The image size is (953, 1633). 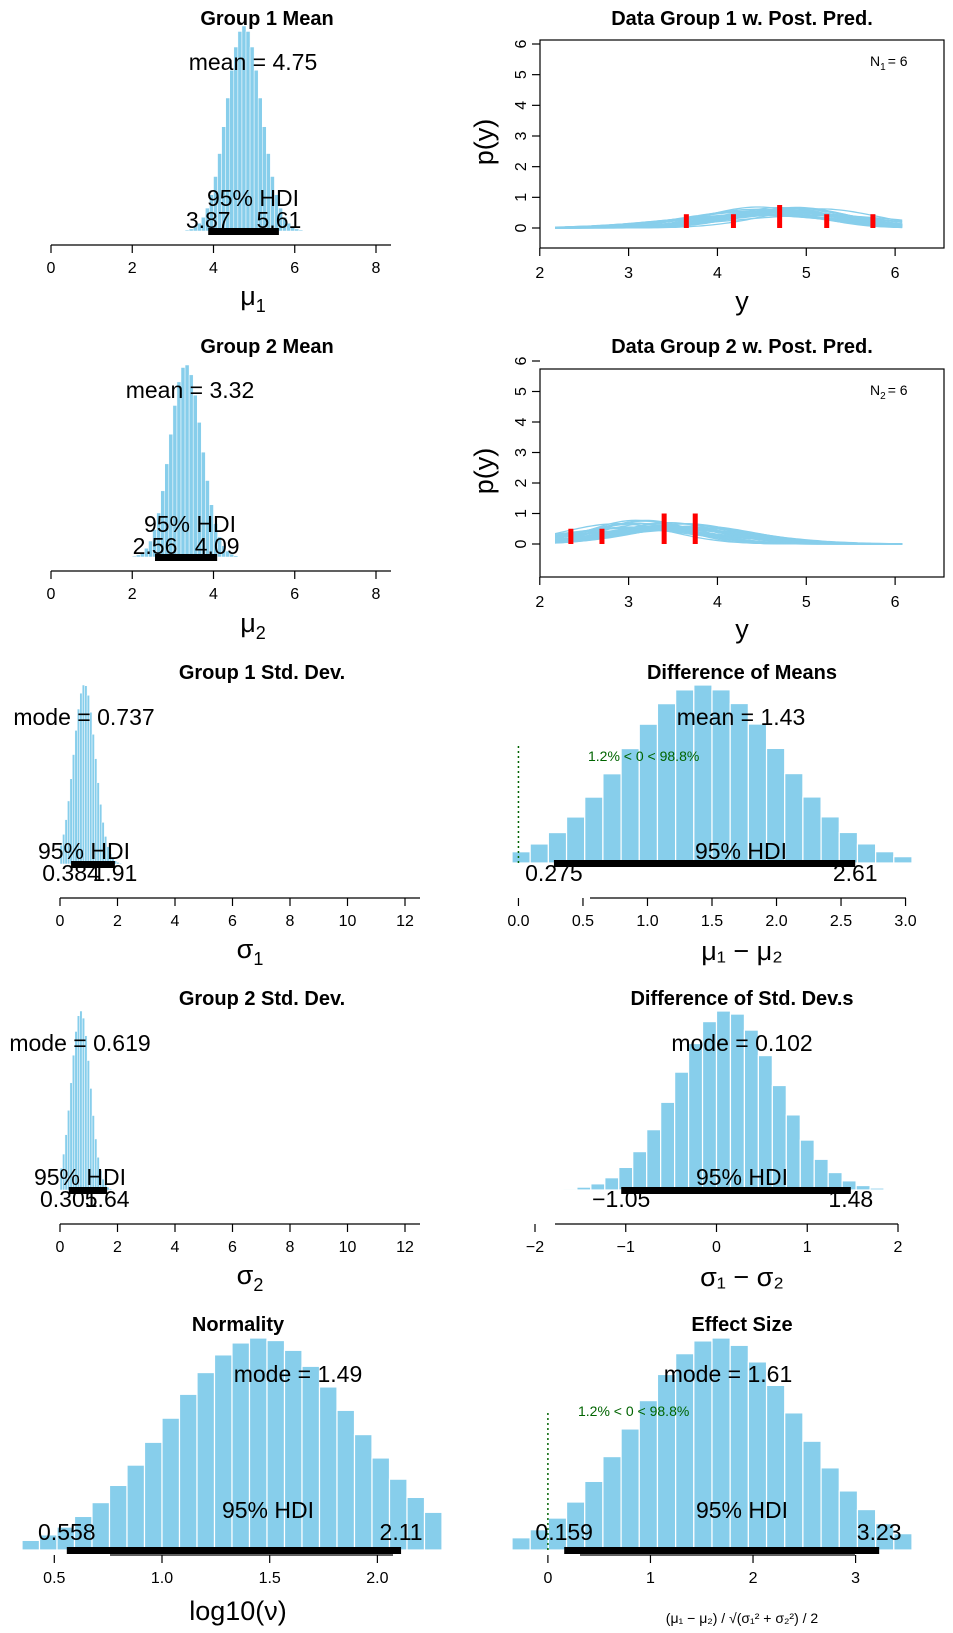 I want to click on y-tick-label: 0, so click(x=521, y=543).